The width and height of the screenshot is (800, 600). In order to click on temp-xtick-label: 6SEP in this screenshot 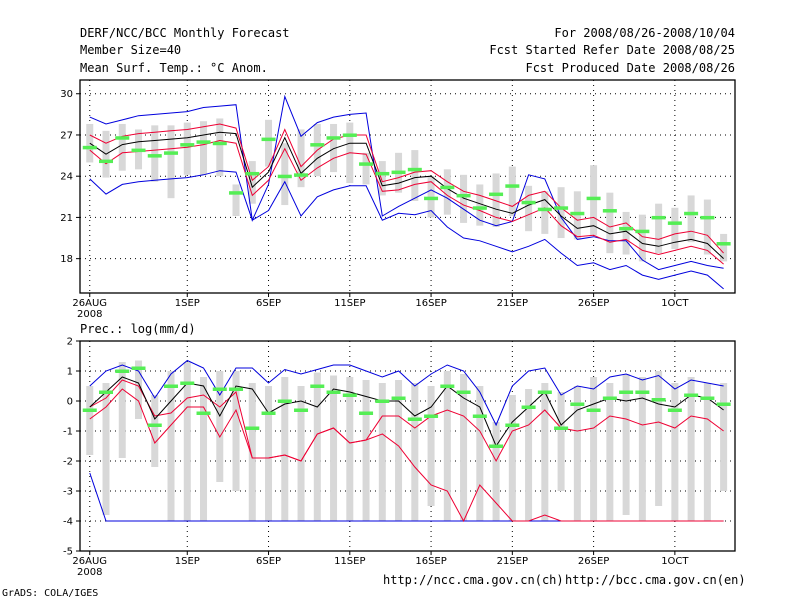, I will do `click(268, 303)`.